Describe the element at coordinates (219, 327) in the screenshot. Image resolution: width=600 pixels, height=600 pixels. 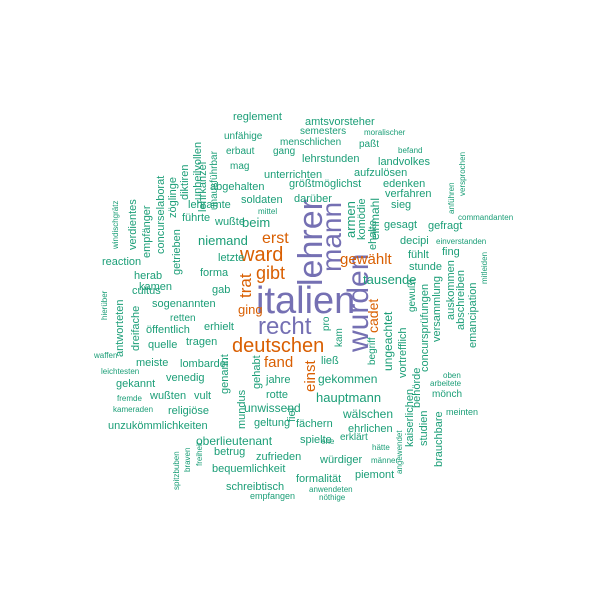
I see `word-cloud-word: erhielt` at that location.